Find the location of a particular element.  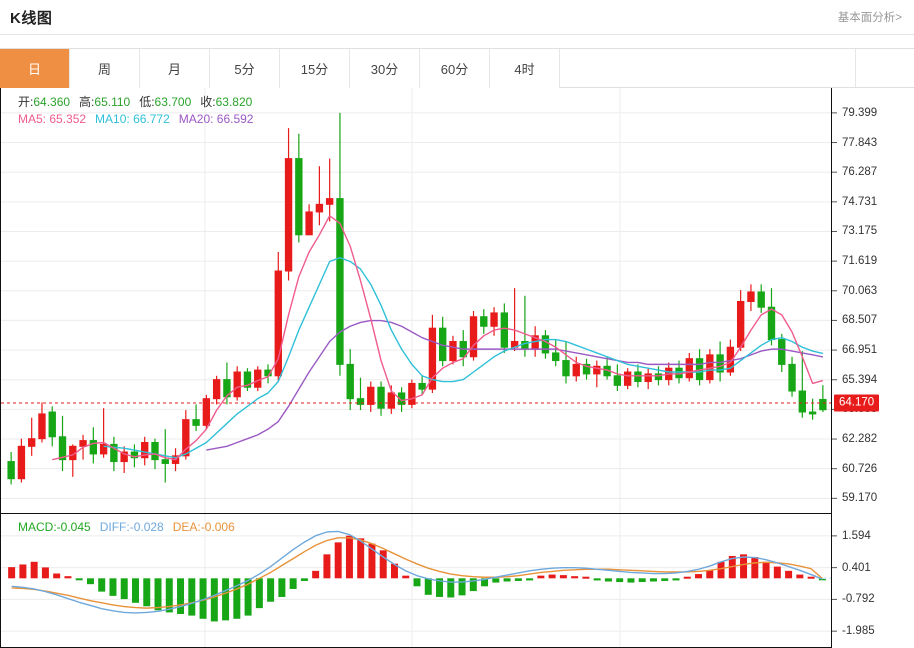

ohlc-item: 低:63.700 is located at coordinates (165, 102).